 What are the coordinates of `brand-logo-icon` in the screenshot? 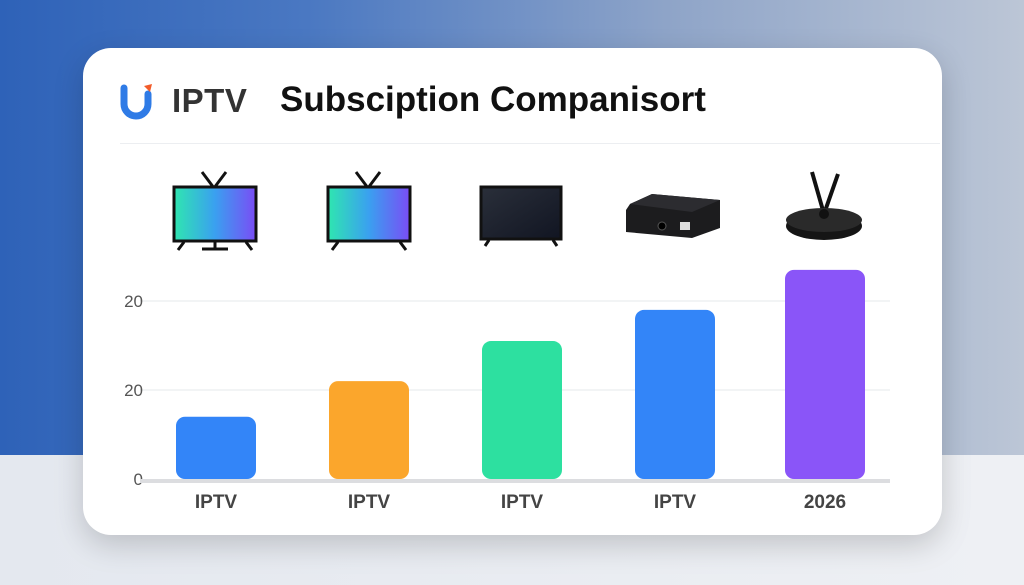 It's located at (136, 102).